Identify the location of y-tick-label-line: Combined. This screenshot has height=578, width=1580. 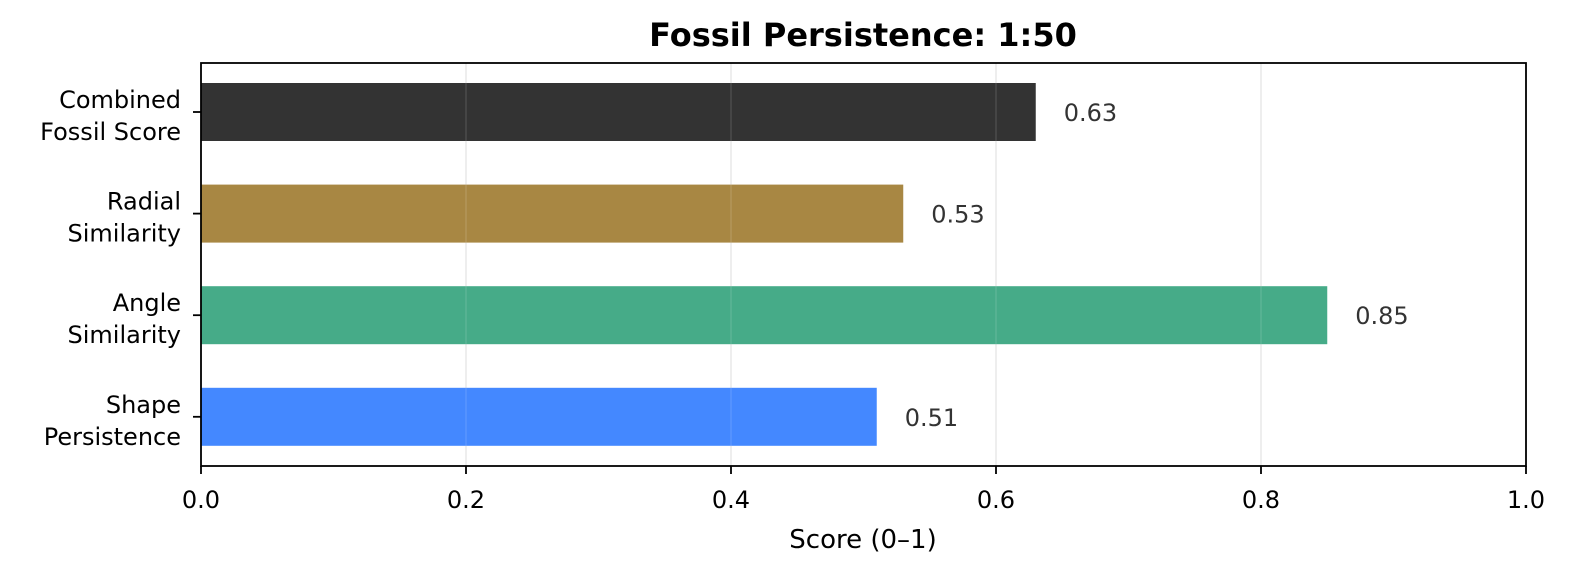
(120, 100).